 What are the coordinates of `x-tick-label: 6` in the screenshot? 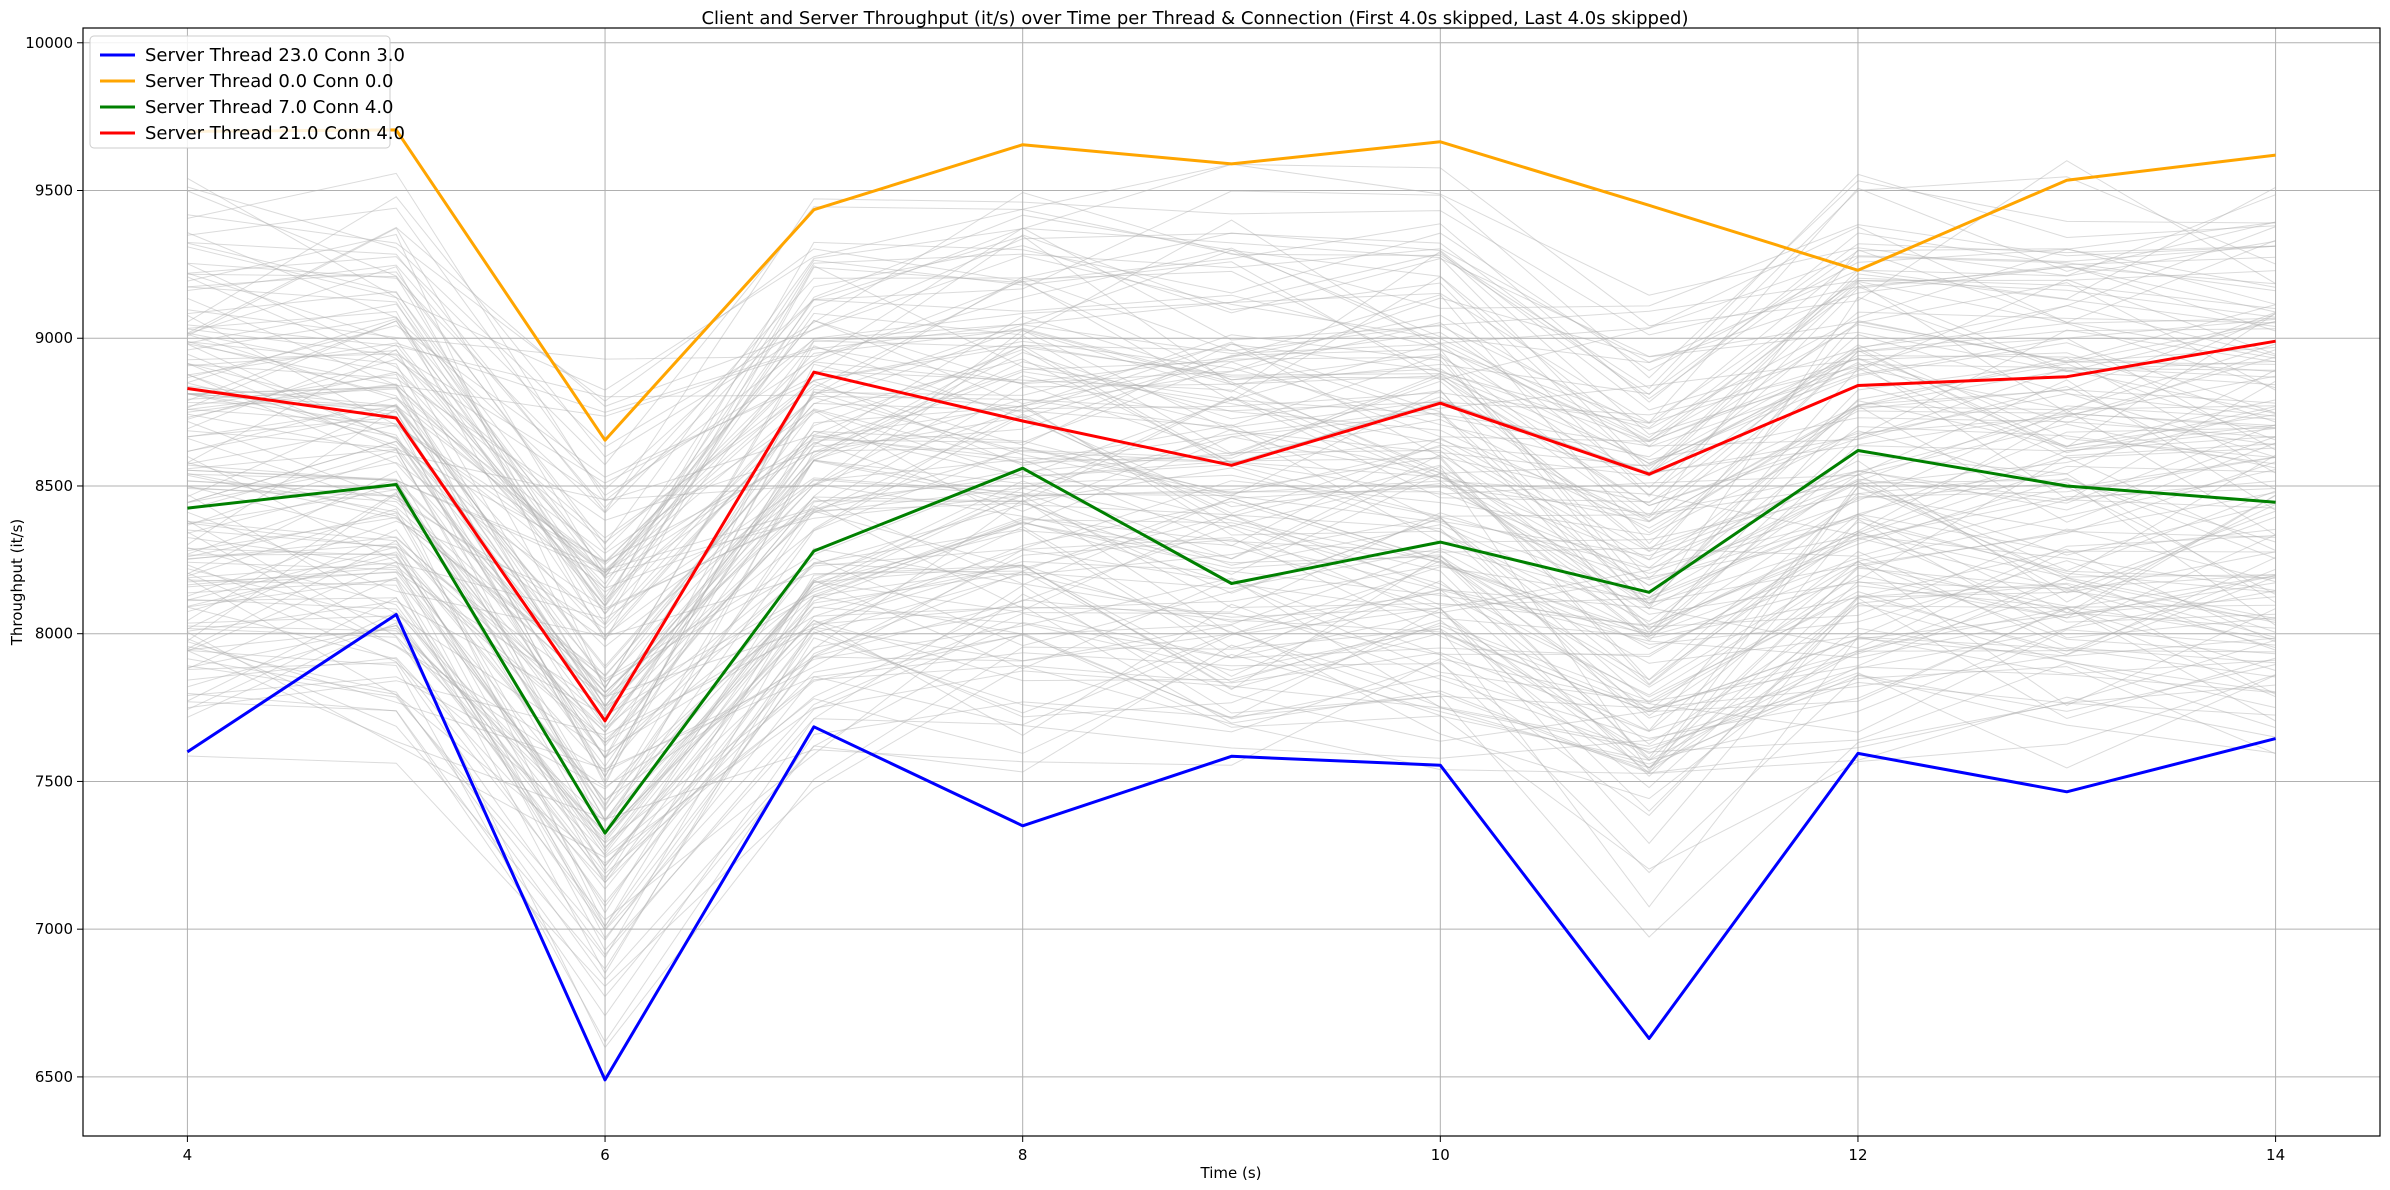 It's located at (605, 1155).